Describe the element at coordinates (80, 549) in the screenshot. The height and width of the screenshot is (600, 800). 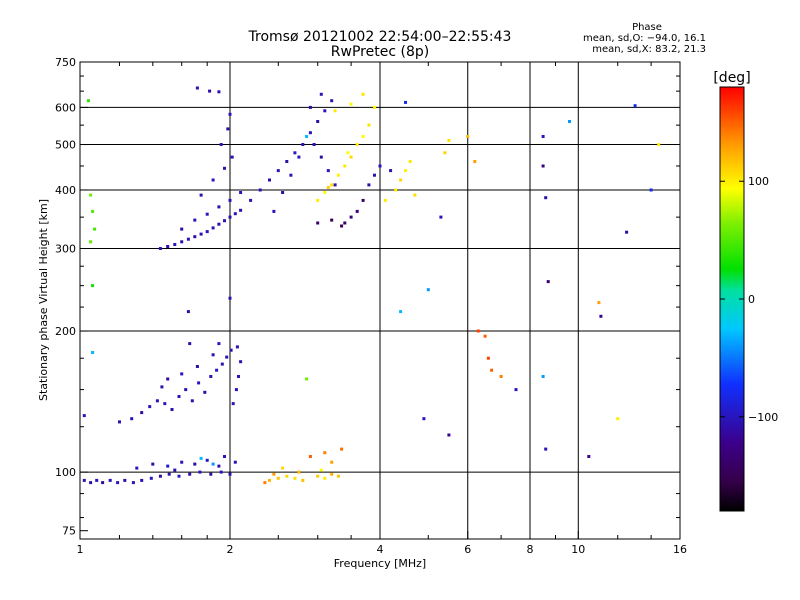
I see `x-tick-label: 1` at that location.